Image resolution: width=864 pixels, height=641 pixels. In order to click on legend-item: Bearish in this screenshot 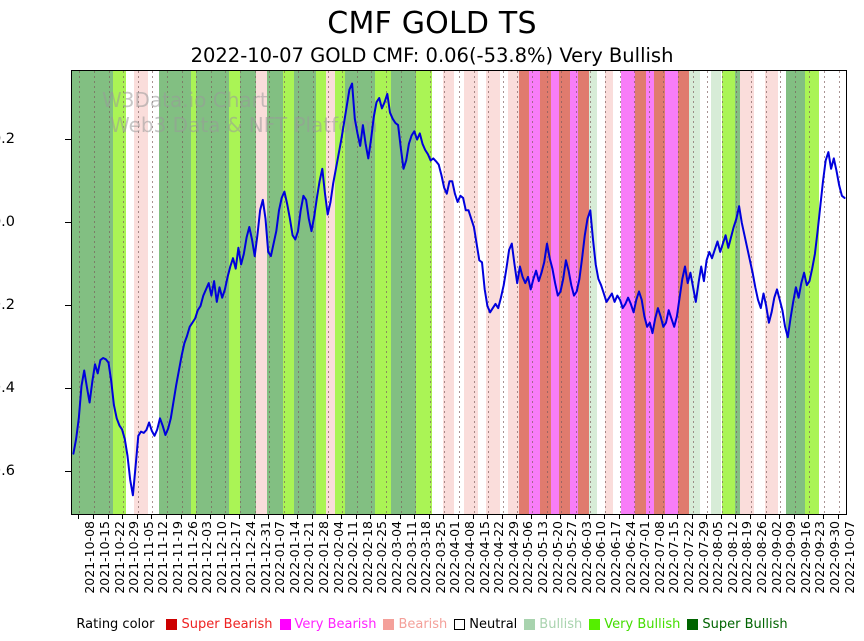, I will do `click(415, 624)`.